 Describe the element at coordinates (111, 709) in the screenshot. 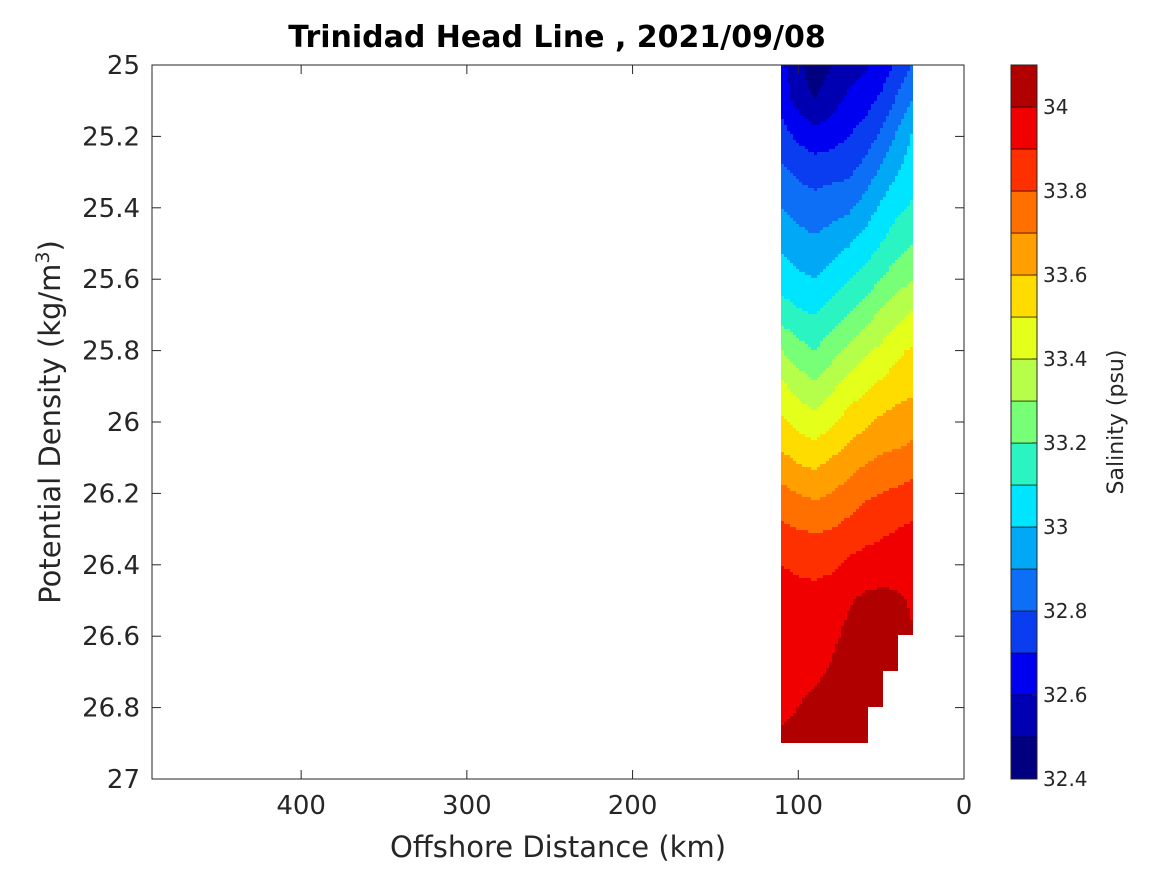

I see `y-tick-label: 26.8` at that location.